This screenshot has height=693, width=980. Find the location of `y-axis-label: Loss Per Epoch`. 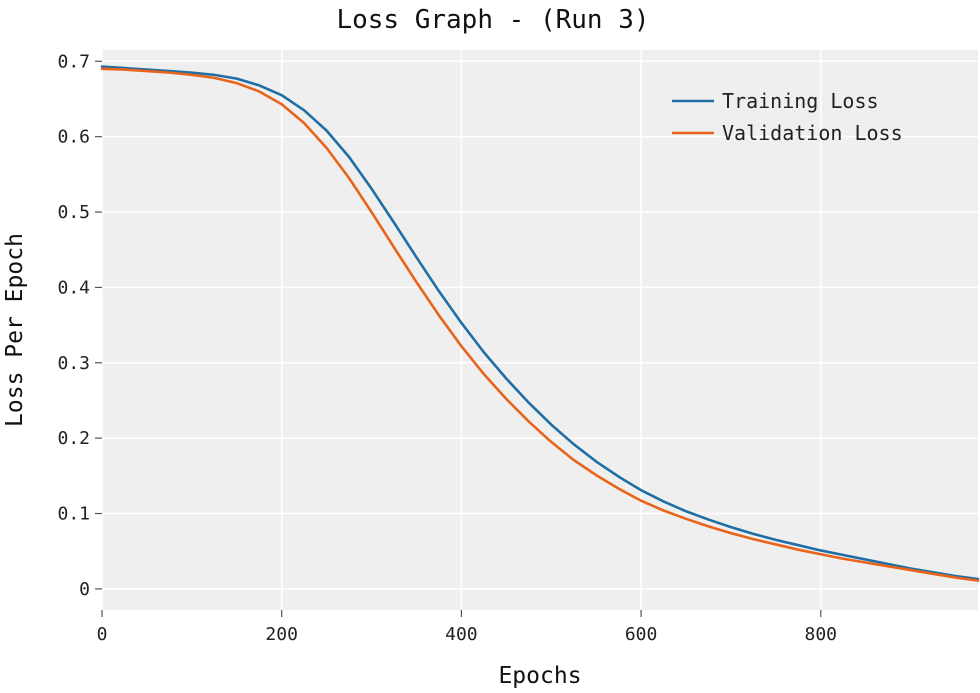

y-axis-label: Loss Per Epoch is located at coordinates (15, 330).